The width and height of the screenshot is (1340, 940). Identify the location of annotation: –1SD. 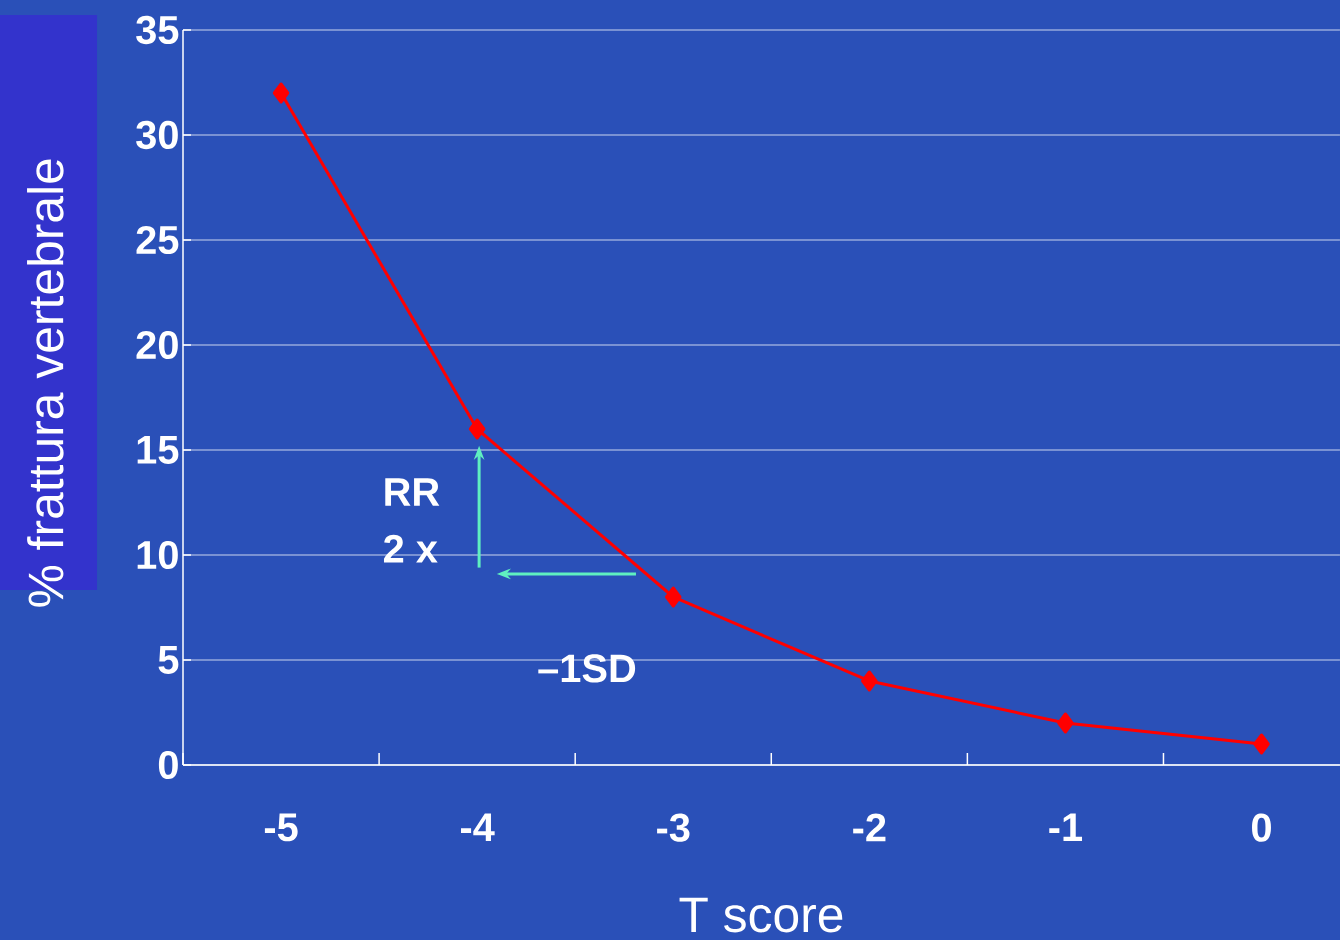
(587, 668).